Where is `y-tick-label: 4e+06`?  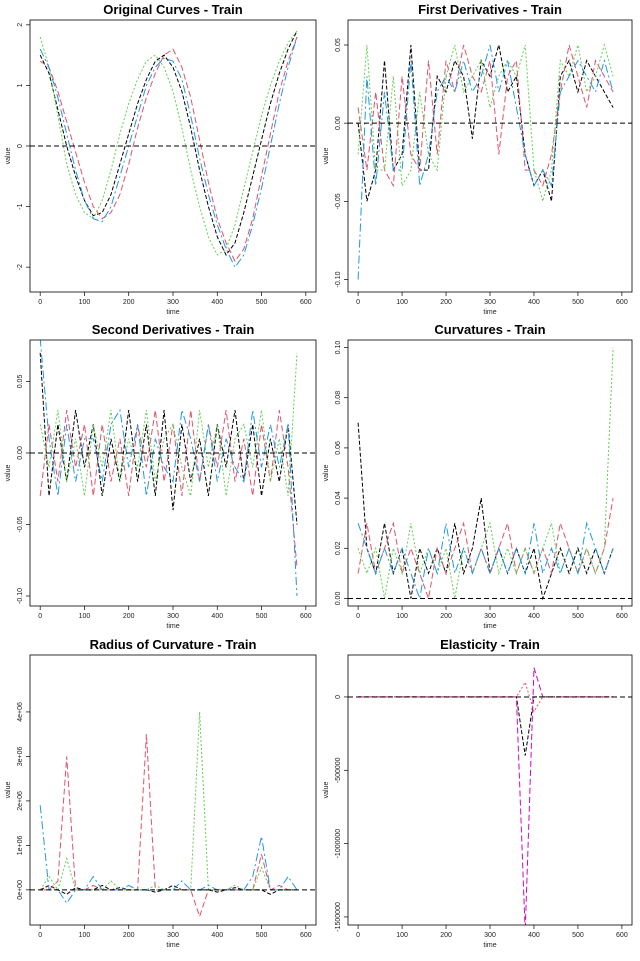
y-tick-label: 4e+06 is located at coordinates (20, 712).